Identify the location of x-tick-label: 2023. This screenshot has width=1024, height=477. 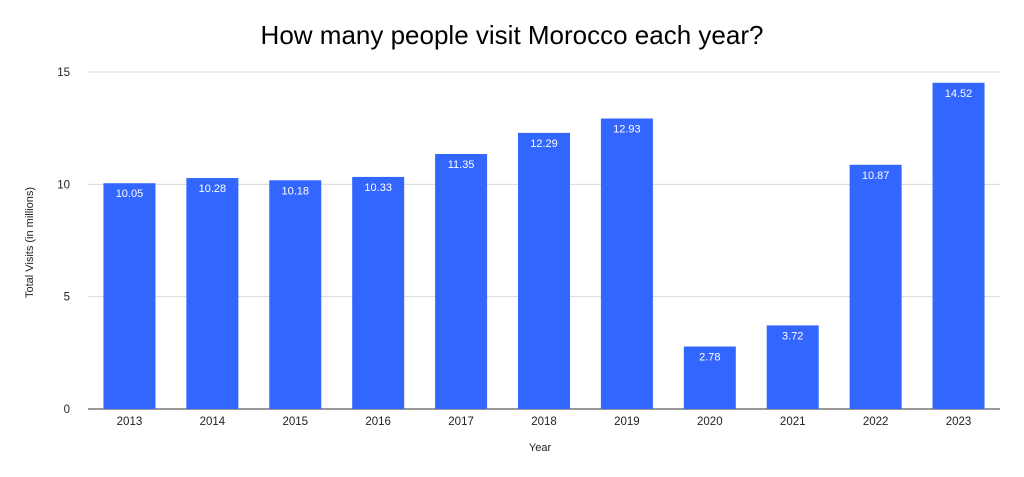
(959, 422).